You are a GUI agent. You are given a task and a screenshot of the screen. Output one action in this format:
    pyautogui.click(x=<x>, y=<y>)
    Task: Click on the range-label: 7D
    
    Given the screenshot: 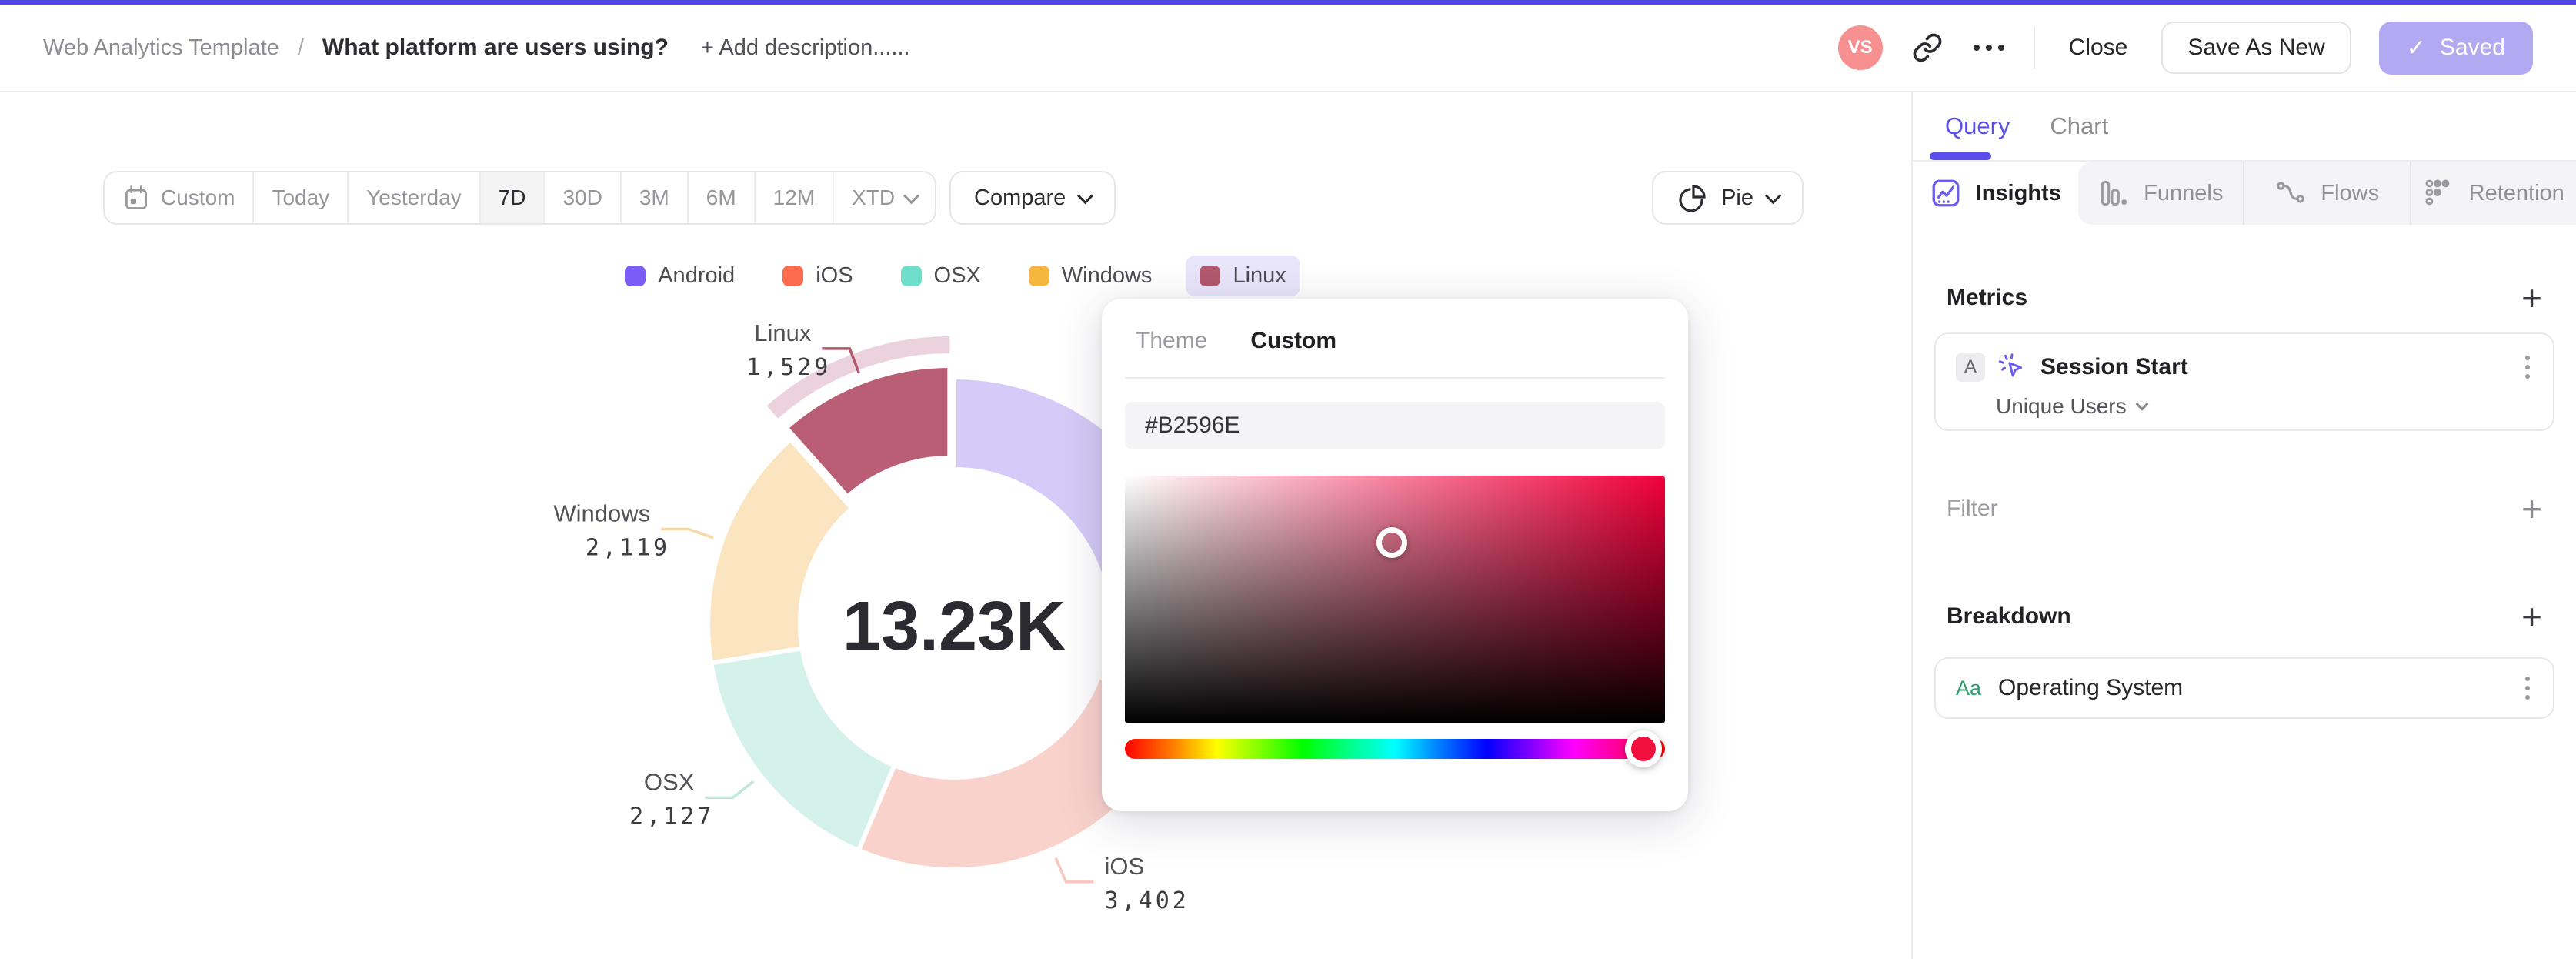 What is the action you would take?
    pyautogui.click(x=512, y=197)
    